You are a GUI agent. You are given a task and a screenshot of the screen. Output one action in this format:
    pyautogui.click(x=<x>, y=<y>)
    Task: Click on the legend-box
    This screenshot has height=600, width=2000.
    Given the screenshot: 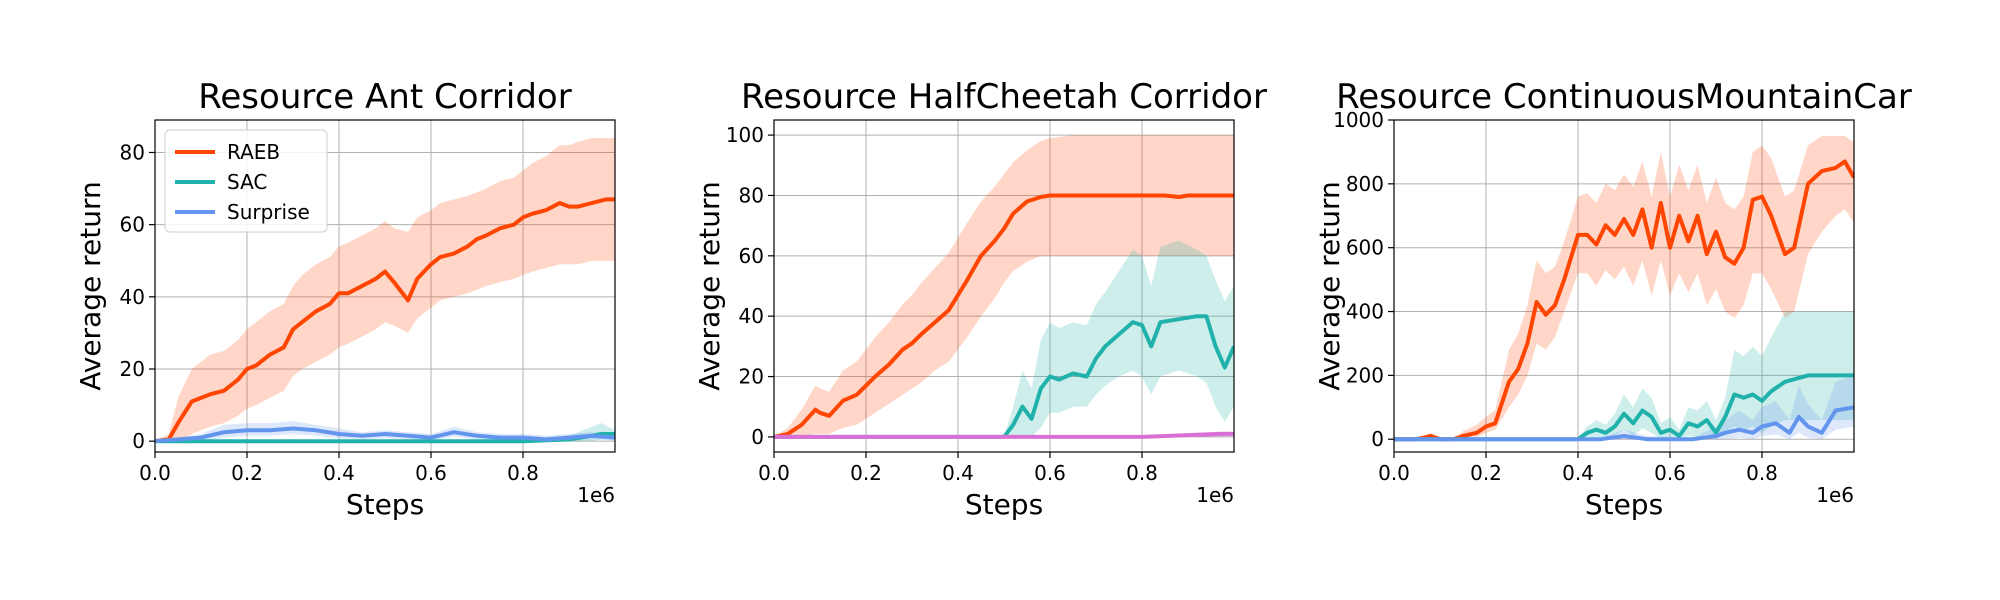 What is the action you would take?
    pyautogui.click(x=246, y=181)
    